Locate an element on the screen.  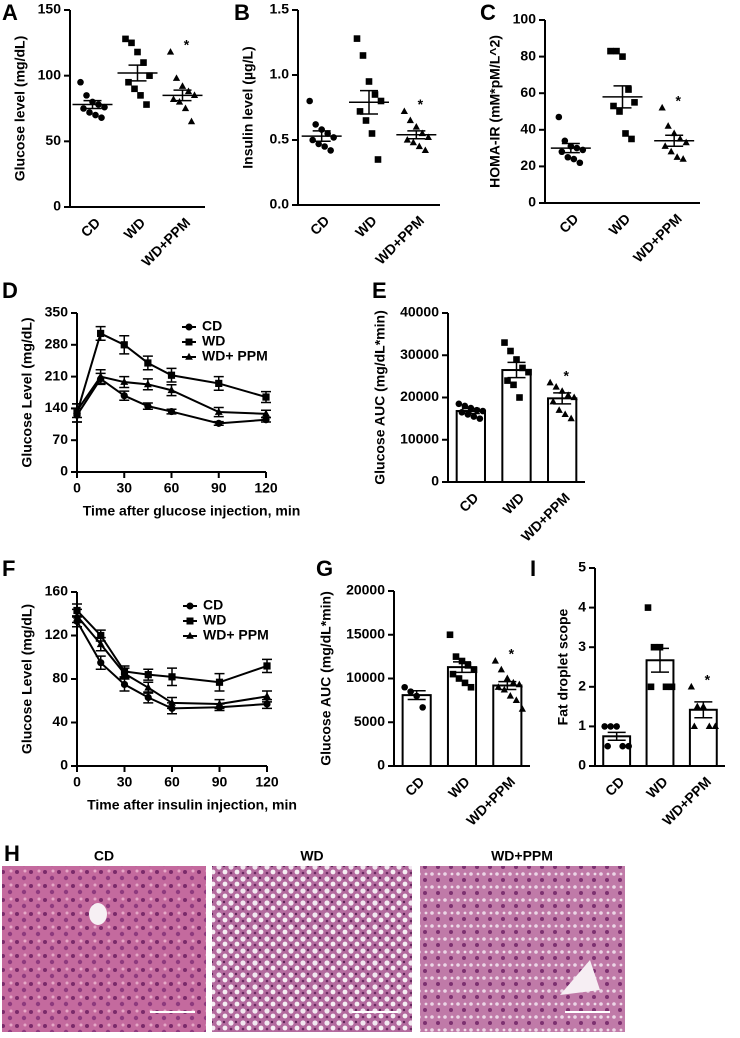
panel-letter: C is located at coordinates (488, 12).